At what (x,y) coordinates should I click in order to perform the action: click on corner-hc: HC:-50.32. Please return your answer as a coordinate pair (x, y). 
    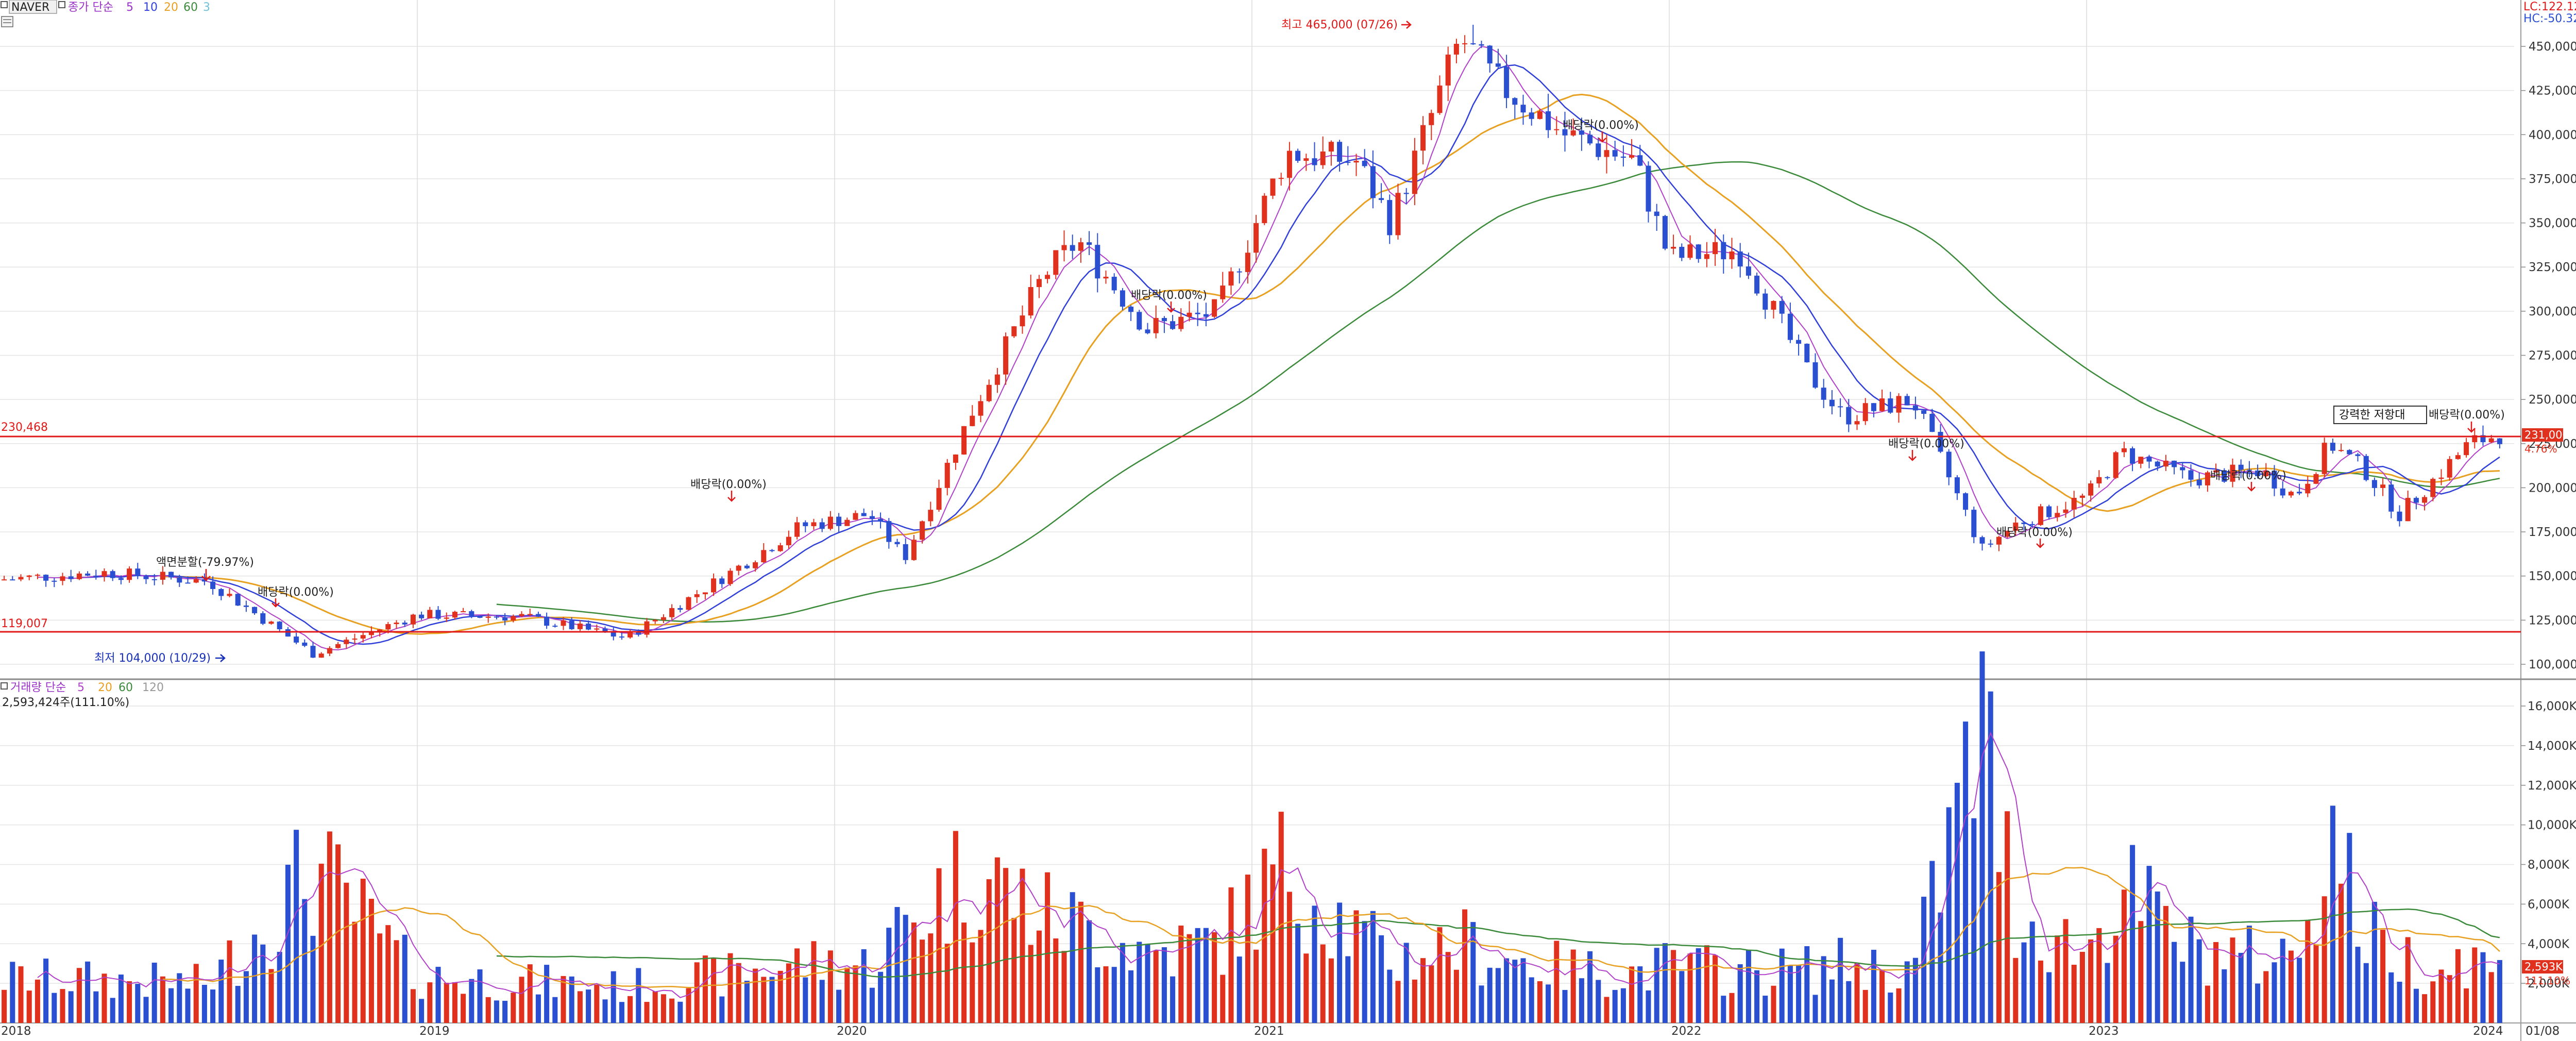
    Looking at the image, I should click on (2549, 18).